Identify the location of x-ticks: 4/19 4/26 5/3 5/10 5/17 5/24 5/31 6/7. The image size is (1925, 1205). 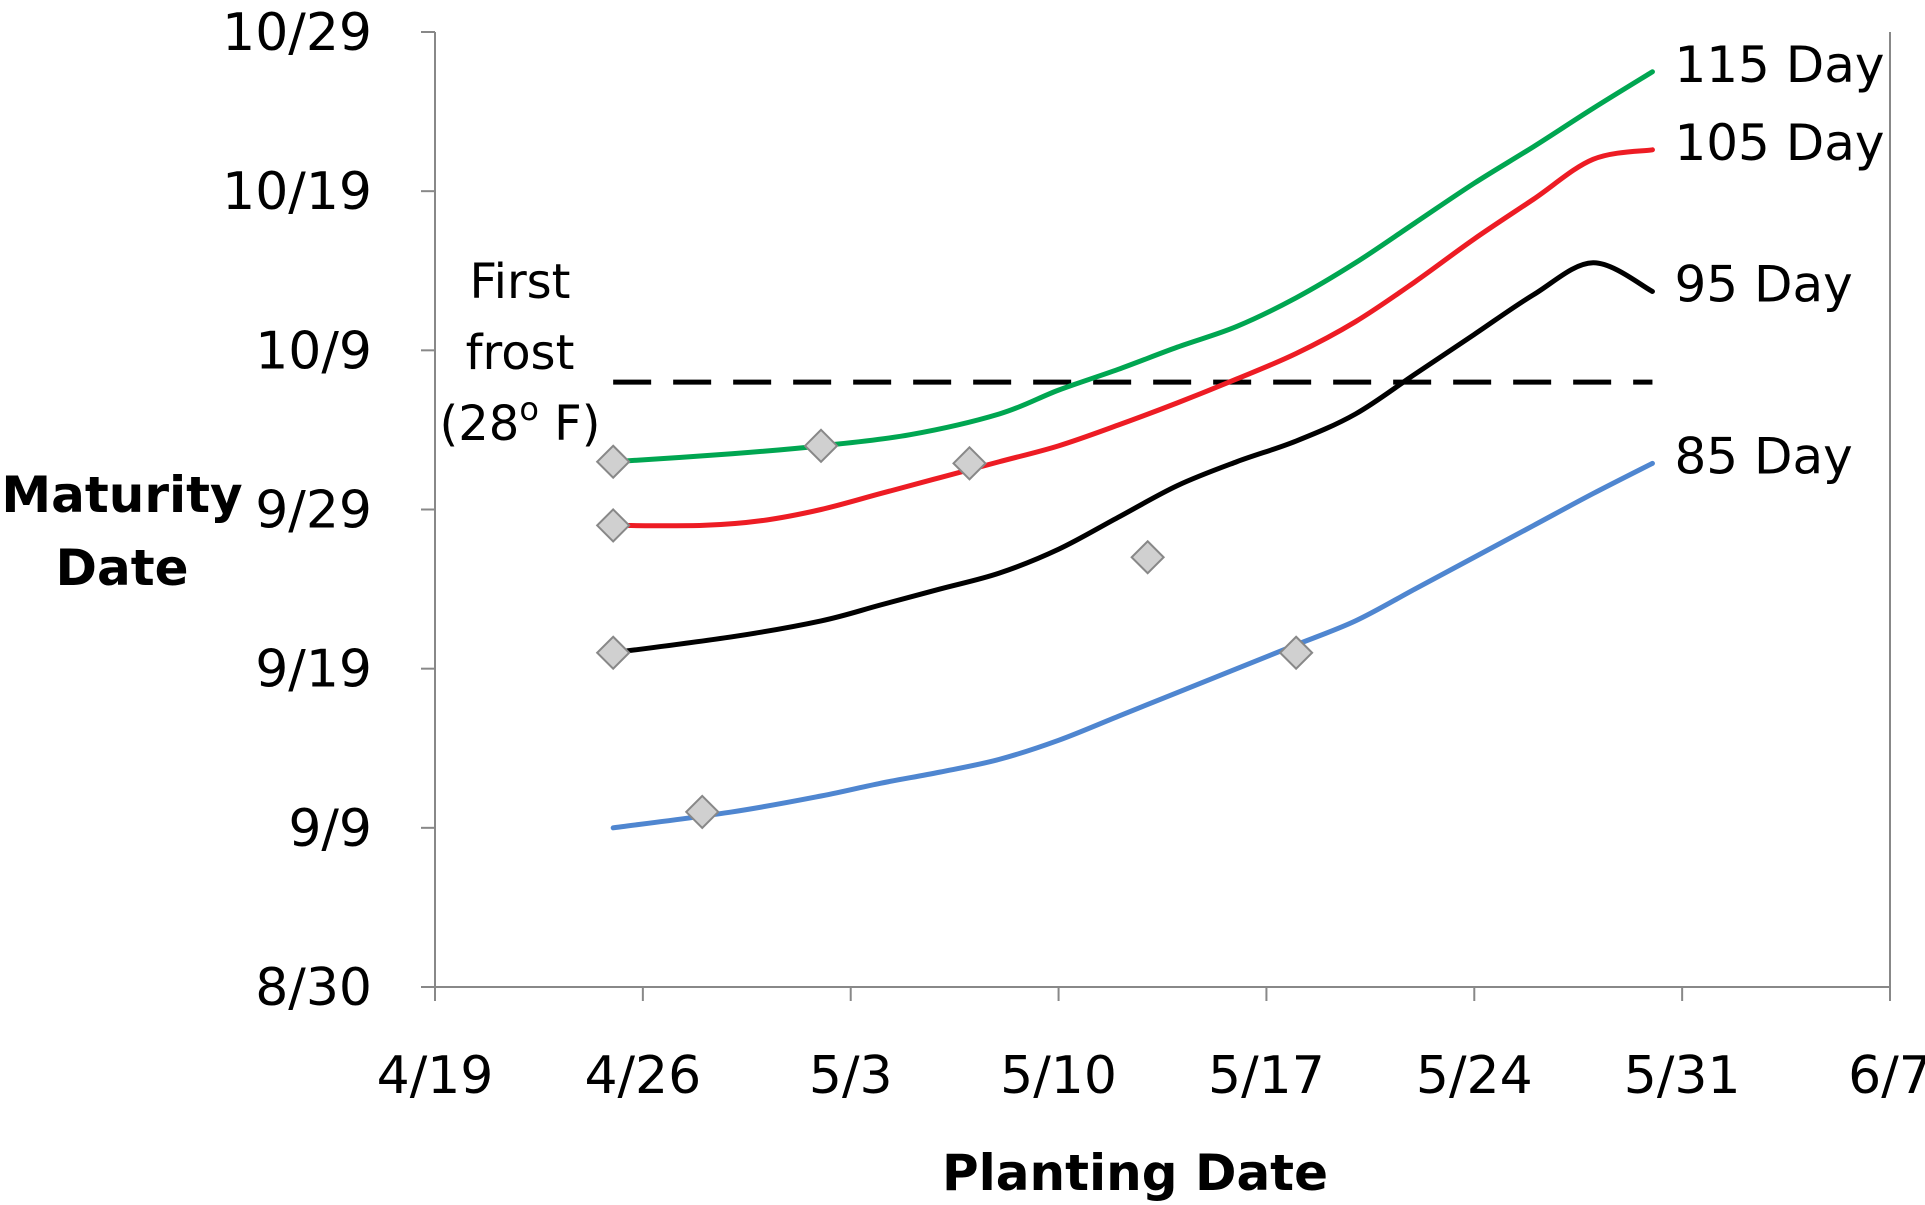
(1151, 1046).